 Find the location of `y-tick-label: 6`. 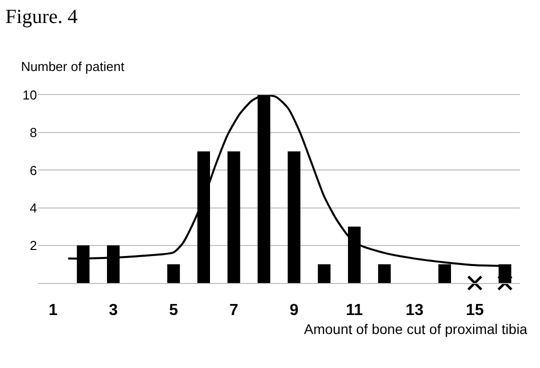

y-tick-label: 6 is located at coordinates (33, 170).